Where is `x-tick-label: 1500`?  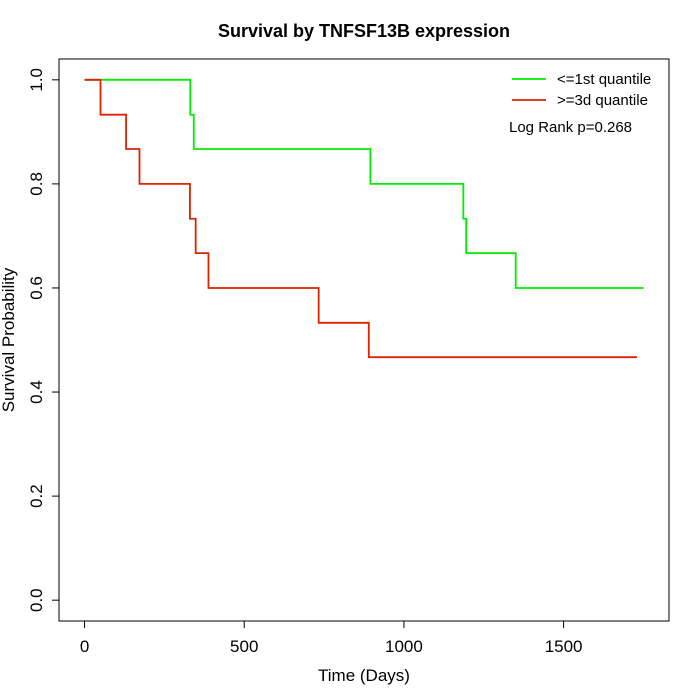 x-tick-label: 1500 is located at coordinates (564, 646).